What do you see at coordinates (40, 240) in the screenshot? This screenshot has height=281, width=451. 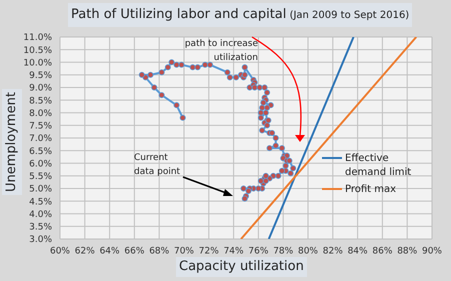 I see `y-tick-label: 3.0%` at bounding box center [40, 240].